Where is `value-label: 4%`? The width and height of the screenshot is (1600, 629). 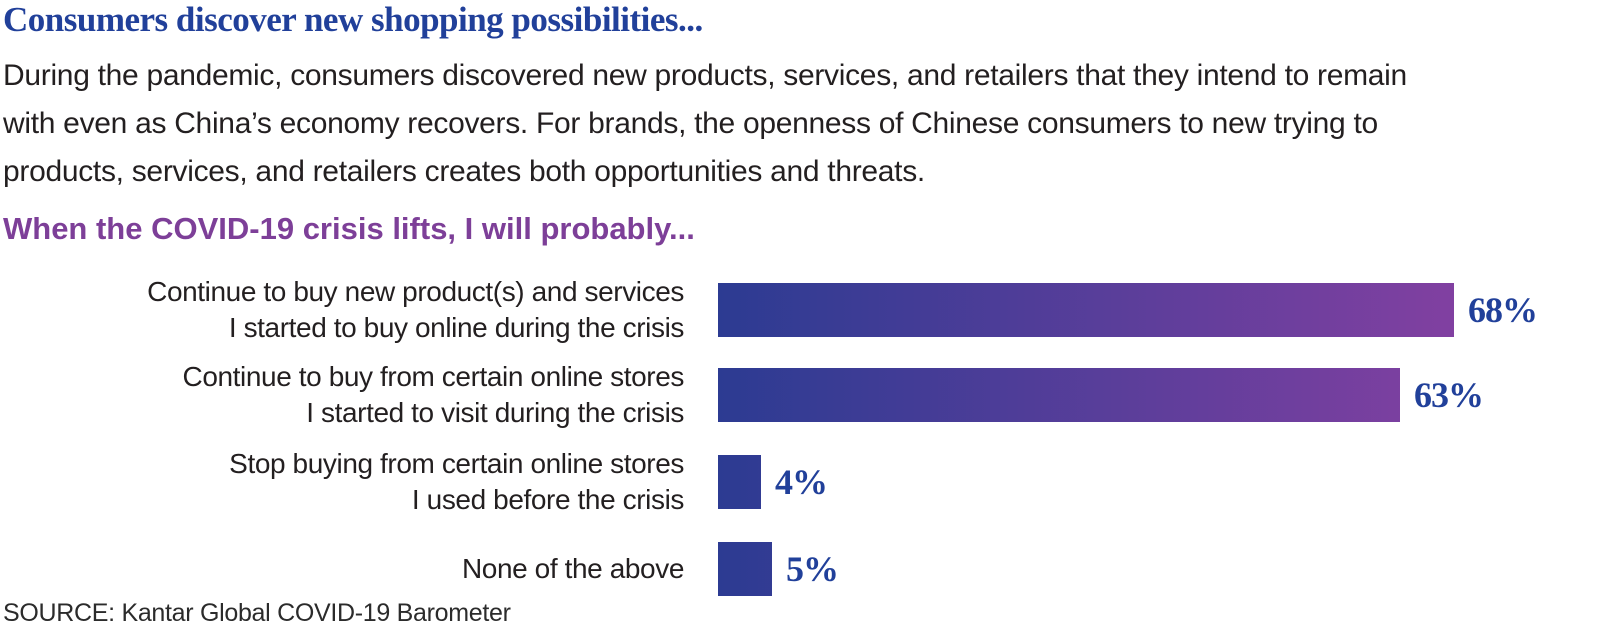
value-label: 4% is located at coordinates (801, 482).